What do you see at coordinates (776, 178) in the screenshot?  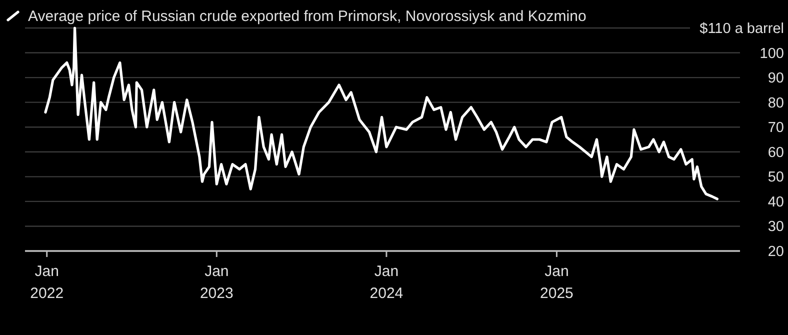 I see `y-tick-label: 50` at bounding box center [776, 178].